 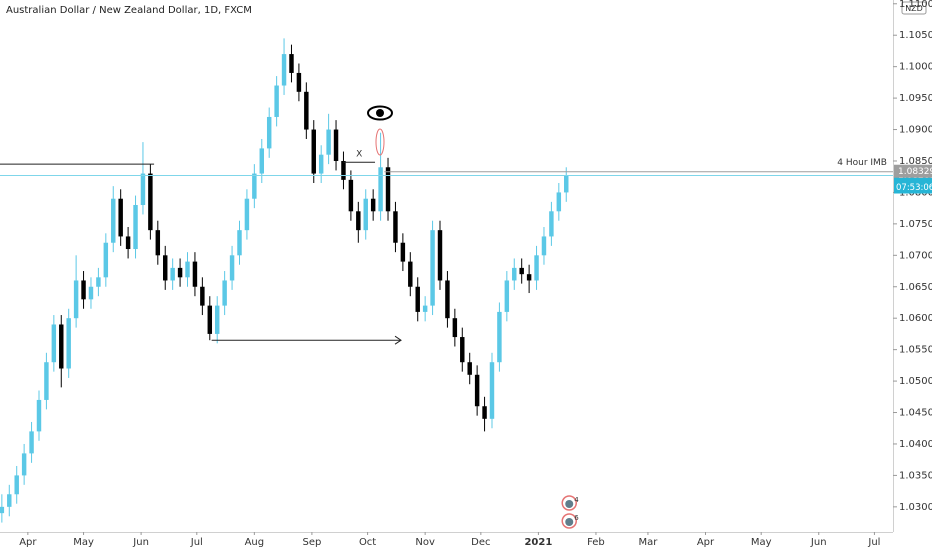 What do you see at coordinates (915, 350) in the screenshot?
I see `y-tick-label: 1.05500` at bounding box center [915, 350].